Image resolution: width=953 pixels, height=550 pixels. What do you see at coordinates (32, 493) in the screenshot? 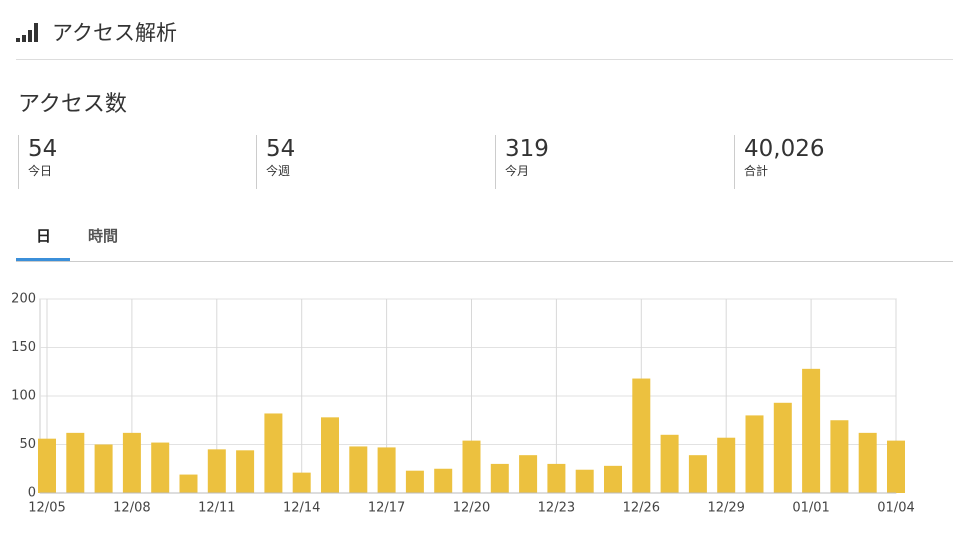
I see `y-tick-label: 0` at bounding box center [32, 493].